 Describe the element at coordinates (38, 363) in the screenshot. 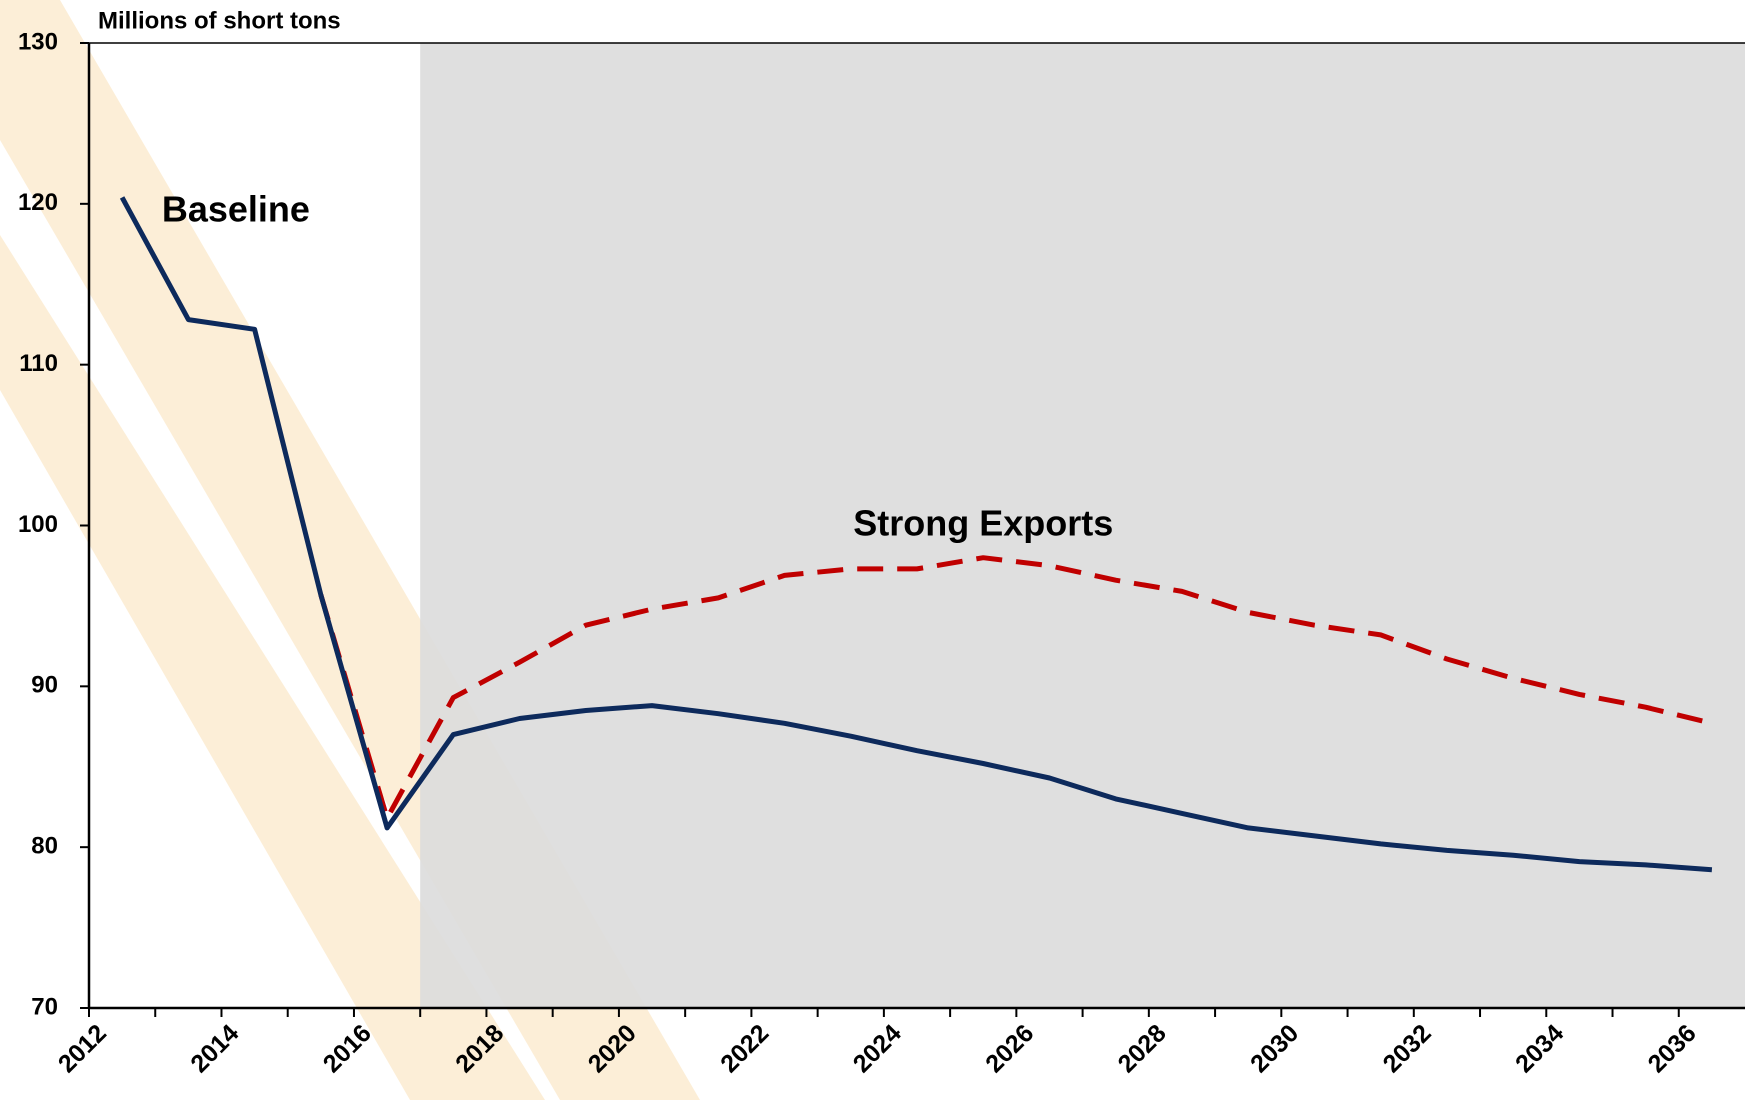

I see `y-tick-label: 110` at that location.